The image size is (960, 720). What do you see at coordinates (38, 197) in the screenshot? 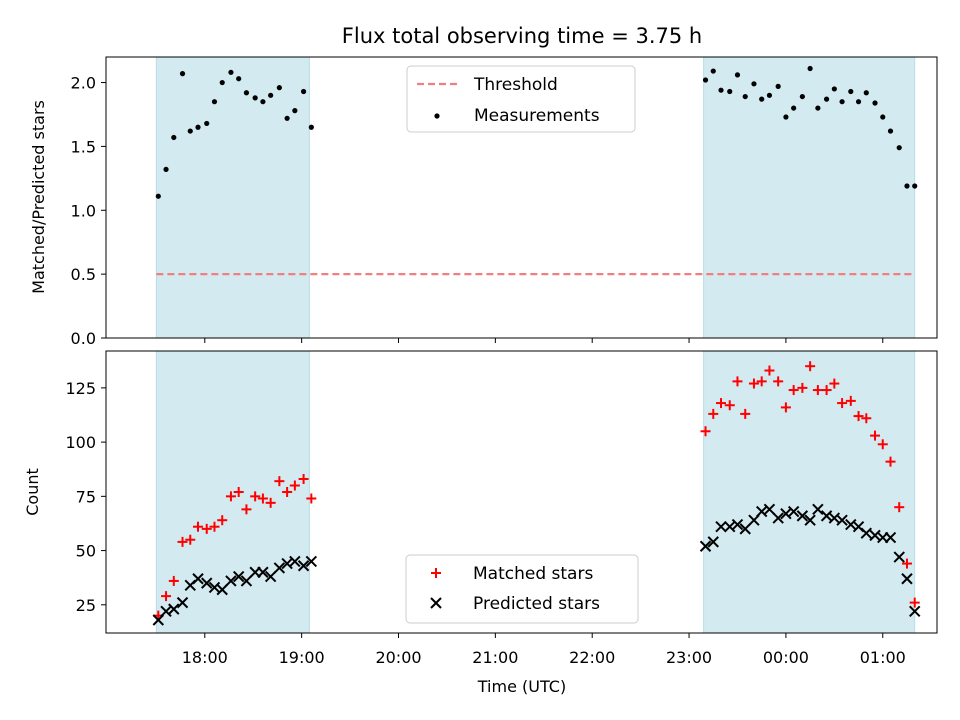
I see `top-y-axis-label: Matched/Predicted stars` at bounding box center [38, 197].